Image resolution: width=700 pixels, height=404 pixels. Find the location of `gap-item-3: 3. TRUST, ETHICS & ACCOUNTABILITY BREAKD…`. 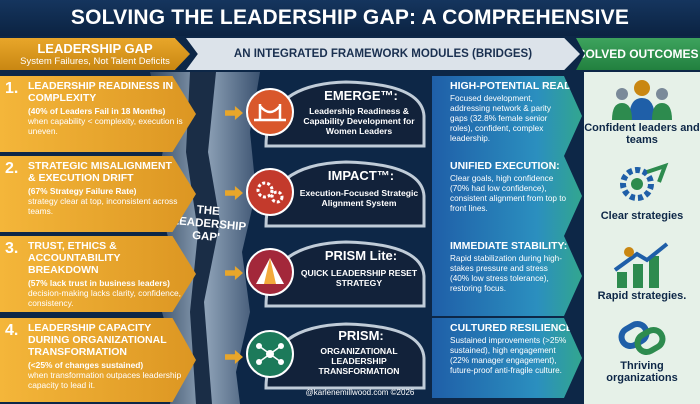

gap-item-3: 3. TRUST, ETHICS & ACCOUNTABILITY BREAKD… is located at coordinates (98, 274).